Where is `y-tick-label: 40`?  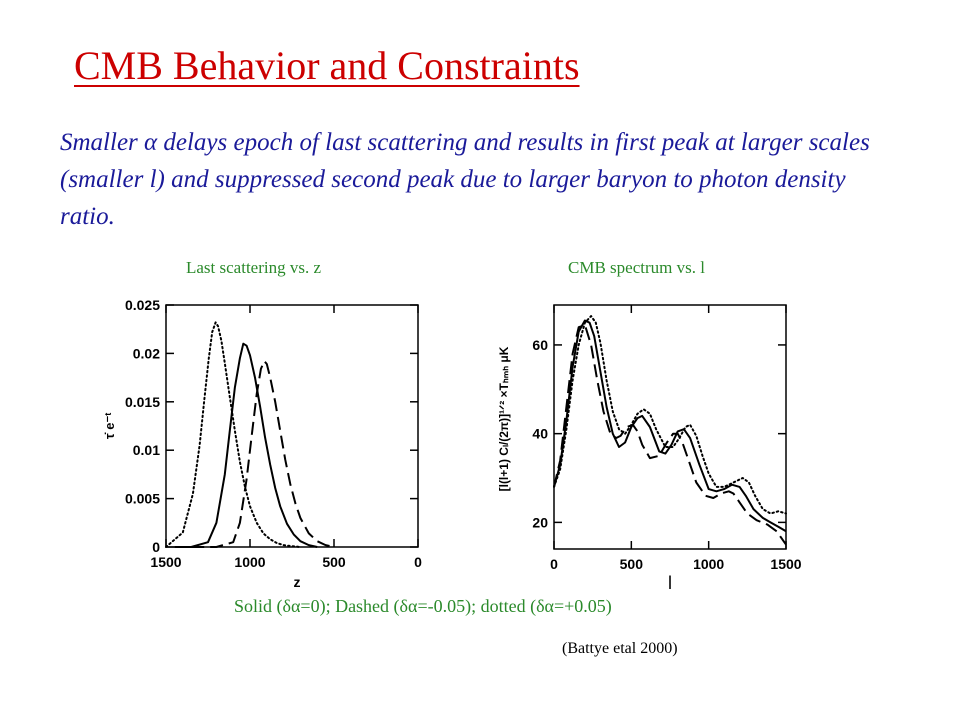 y-tick-label: 40 is located at coordinates (540, 434).